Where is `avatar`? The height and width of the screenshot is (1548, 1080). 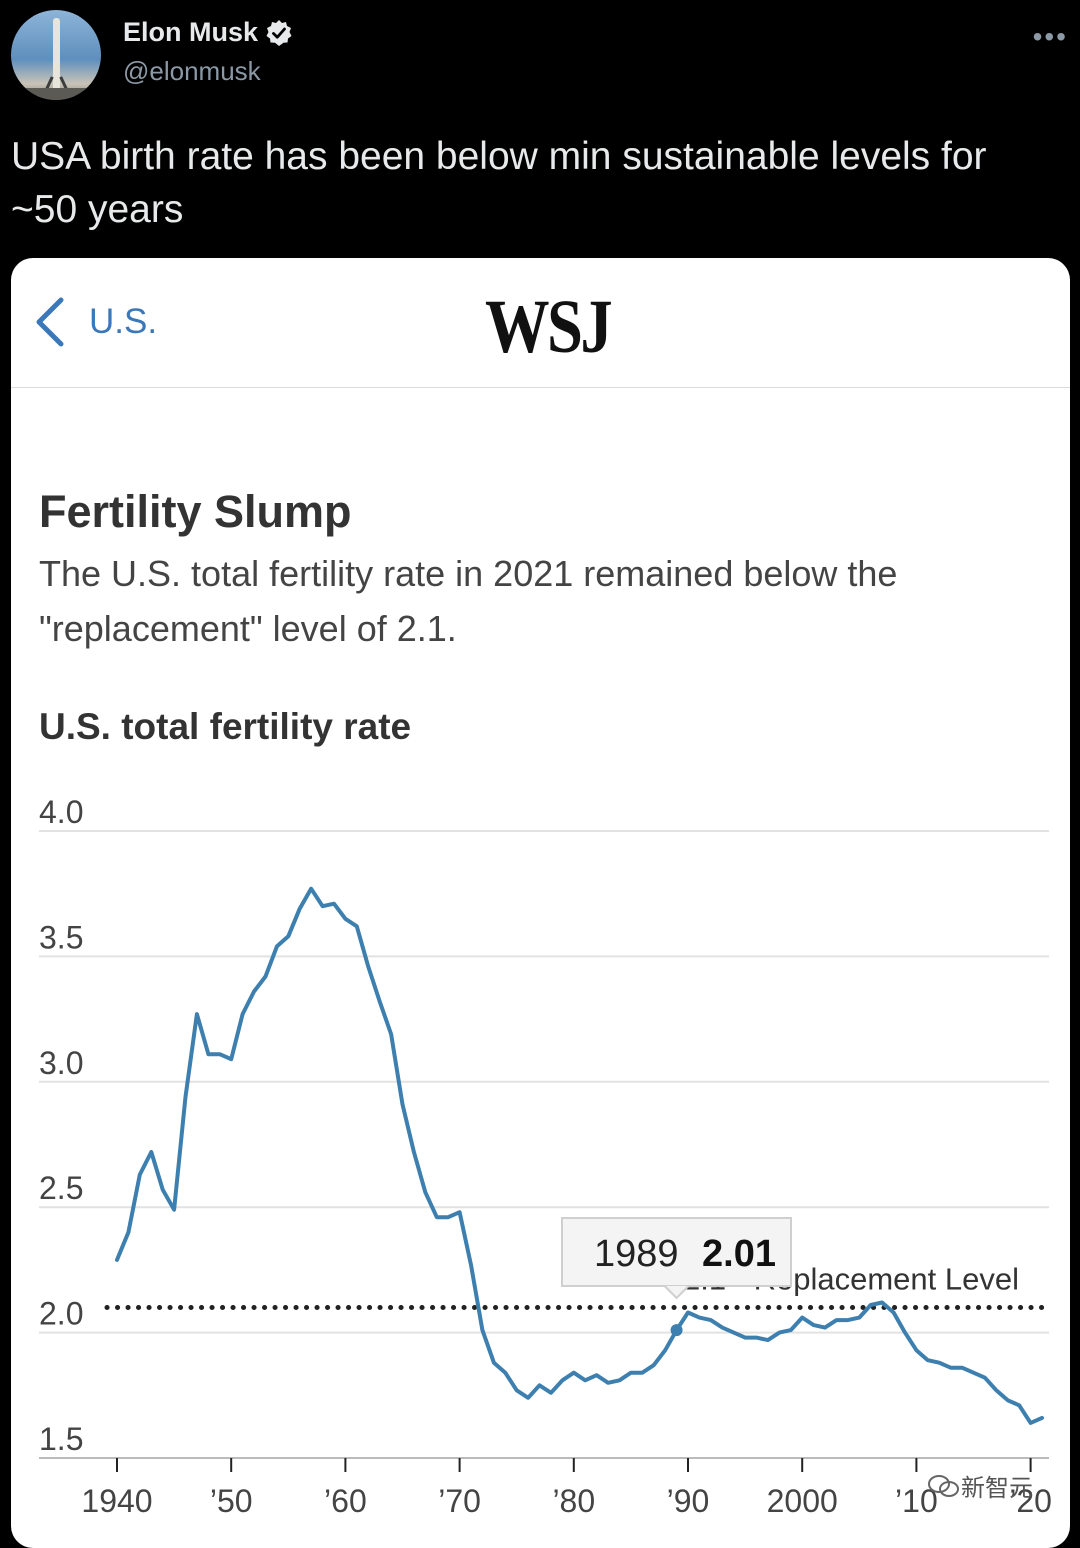
avatar is located at coordinates (56, 55).